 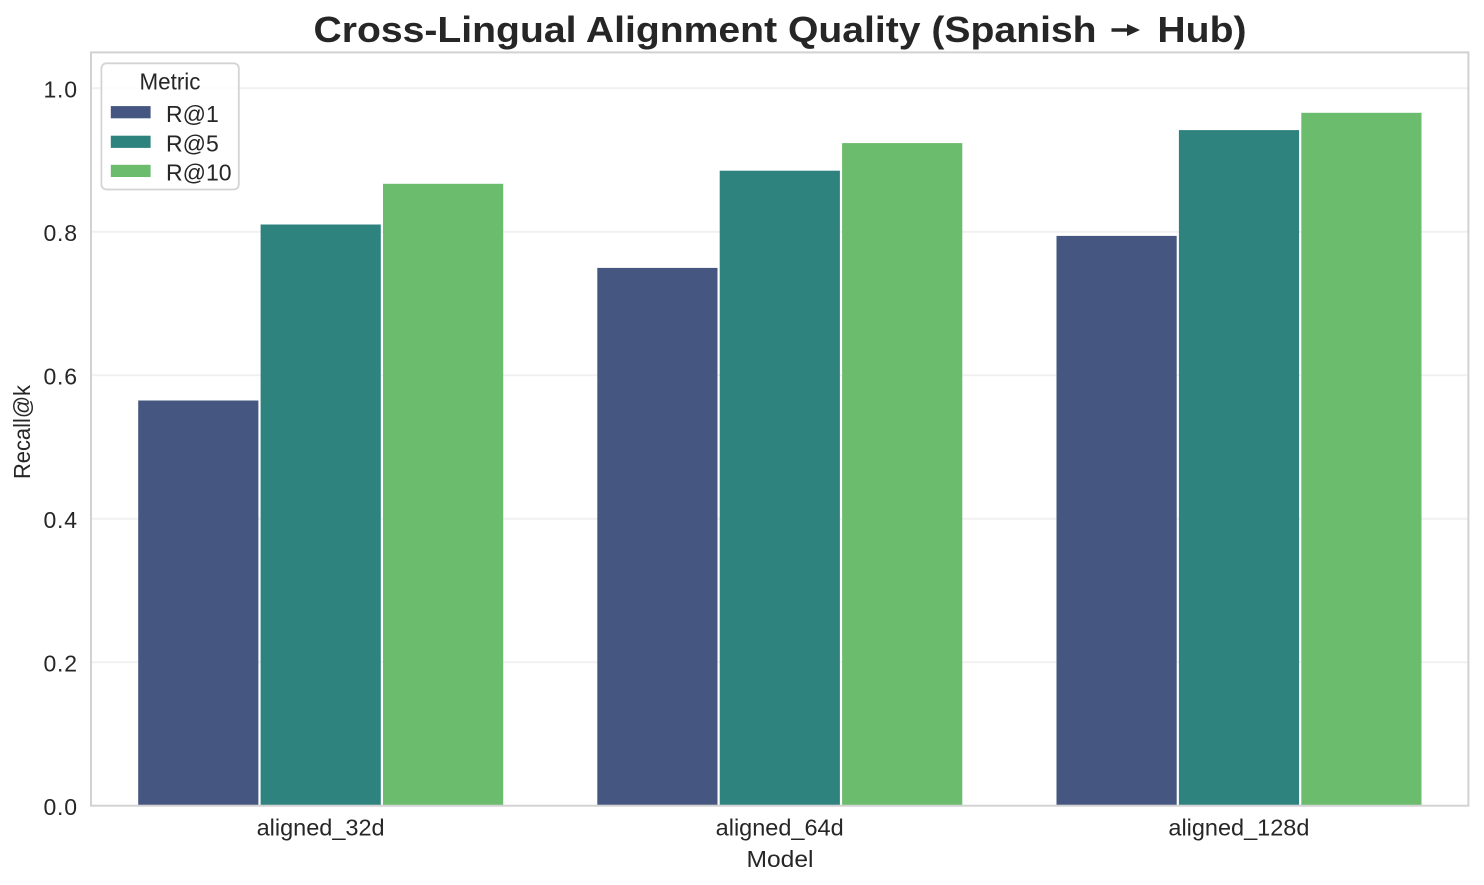 What do you see at coordinates (780, 828) in the screenshot?
I see `svg-text: aligned_64d` at bounding box center [780, 828].